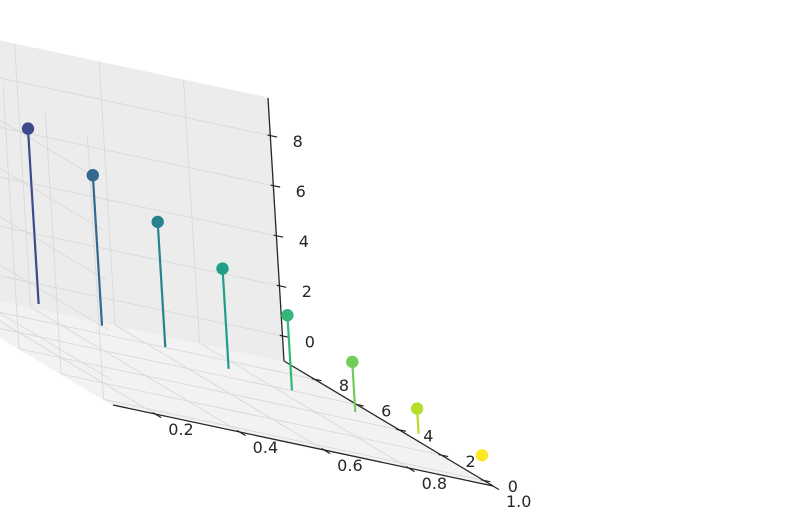 The height and width of the screenshot is (524, 800). What do you see at coordinates (349, 465) in the screenshot?
I see `x-axis-tick-label: 0.6` at bounding box center [349, 465].